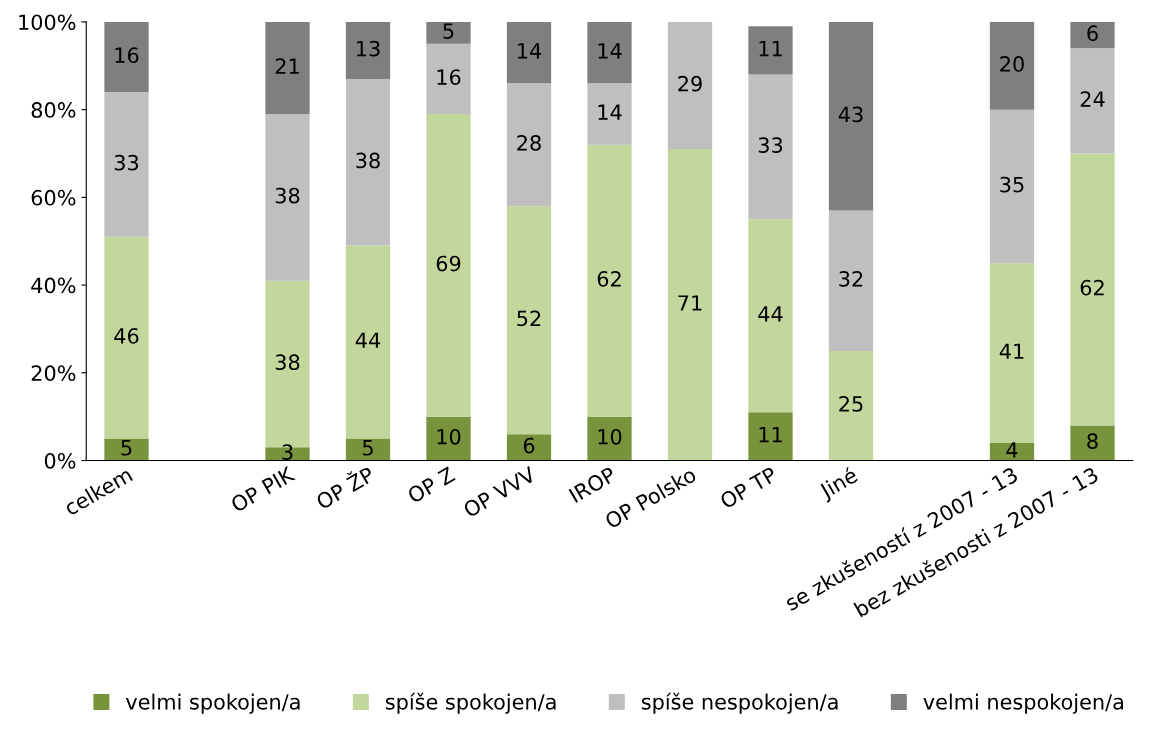  Describe the element at coordinates (431, 485) in the screenshot. I see `x-tick-label: OP Z` at that location.